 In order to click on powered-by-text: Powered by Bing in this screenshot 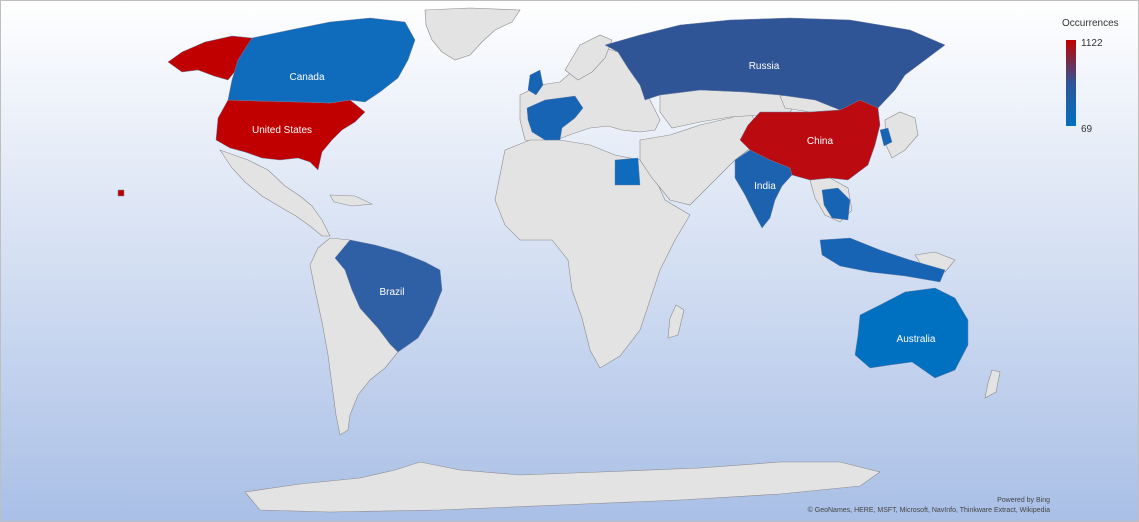, I will do `click(1023, 500)`.